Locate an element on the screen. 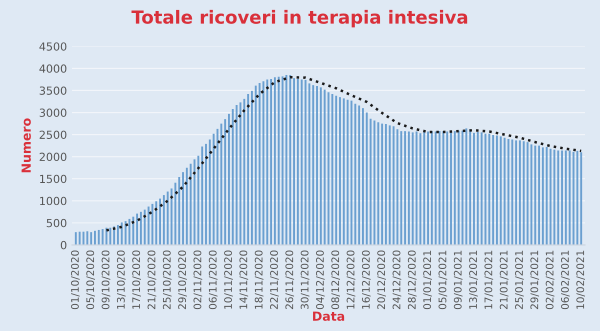 This screenshot has width=600, height=331. x-tick-label: 09/10/2020 is located at coordinates (106, 280).